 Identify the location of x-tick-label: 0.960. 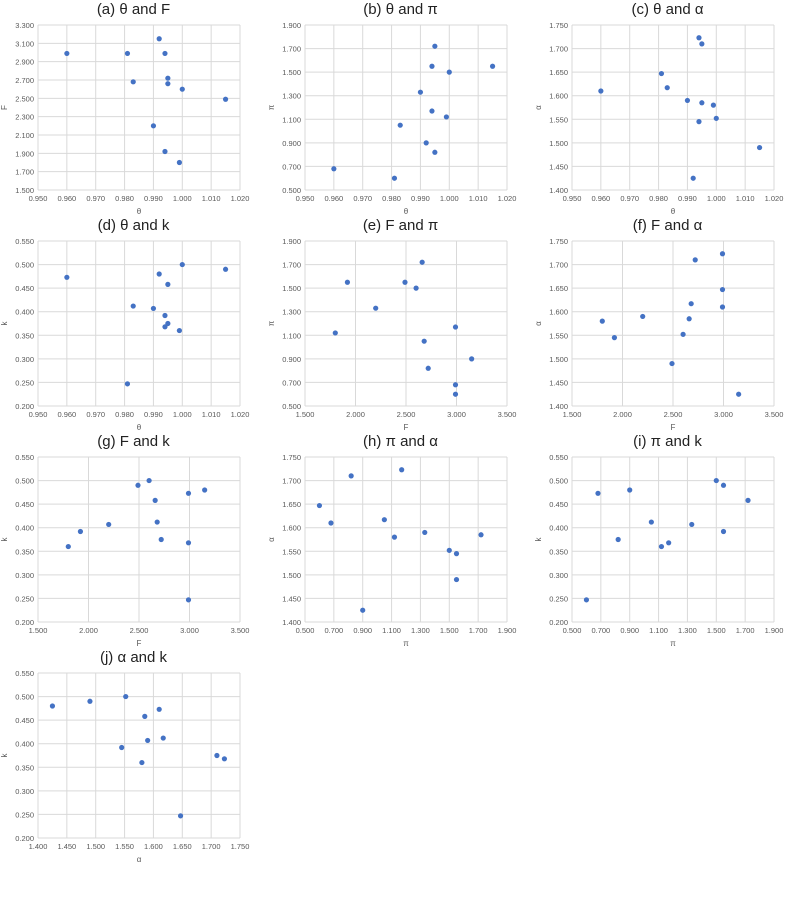
(333, 198).